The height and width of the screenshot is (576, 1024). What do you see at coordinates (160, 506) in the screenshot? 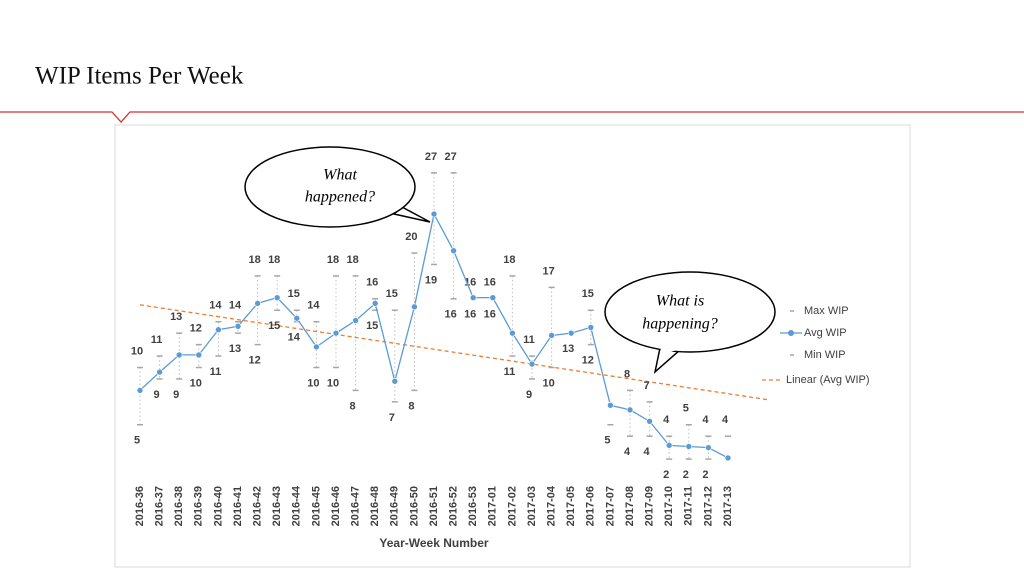
I see `x-tick-label: 2016-37` at bounding box center [160, 506].